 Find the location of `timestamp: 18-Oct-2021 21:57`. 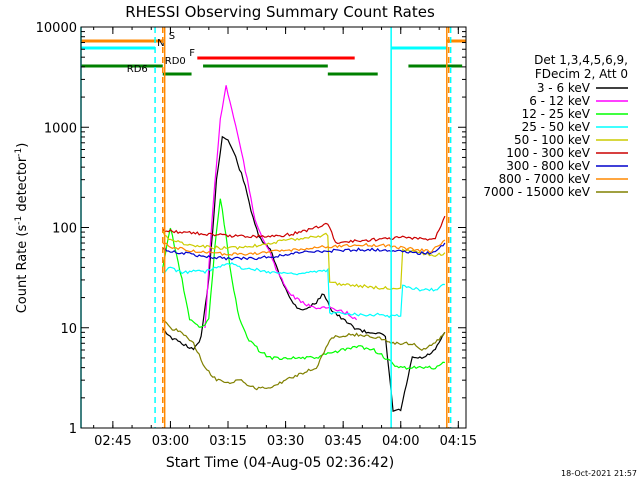

timestamp: 18-Oct-2021 21:57 is located at coordinates (599, 473).